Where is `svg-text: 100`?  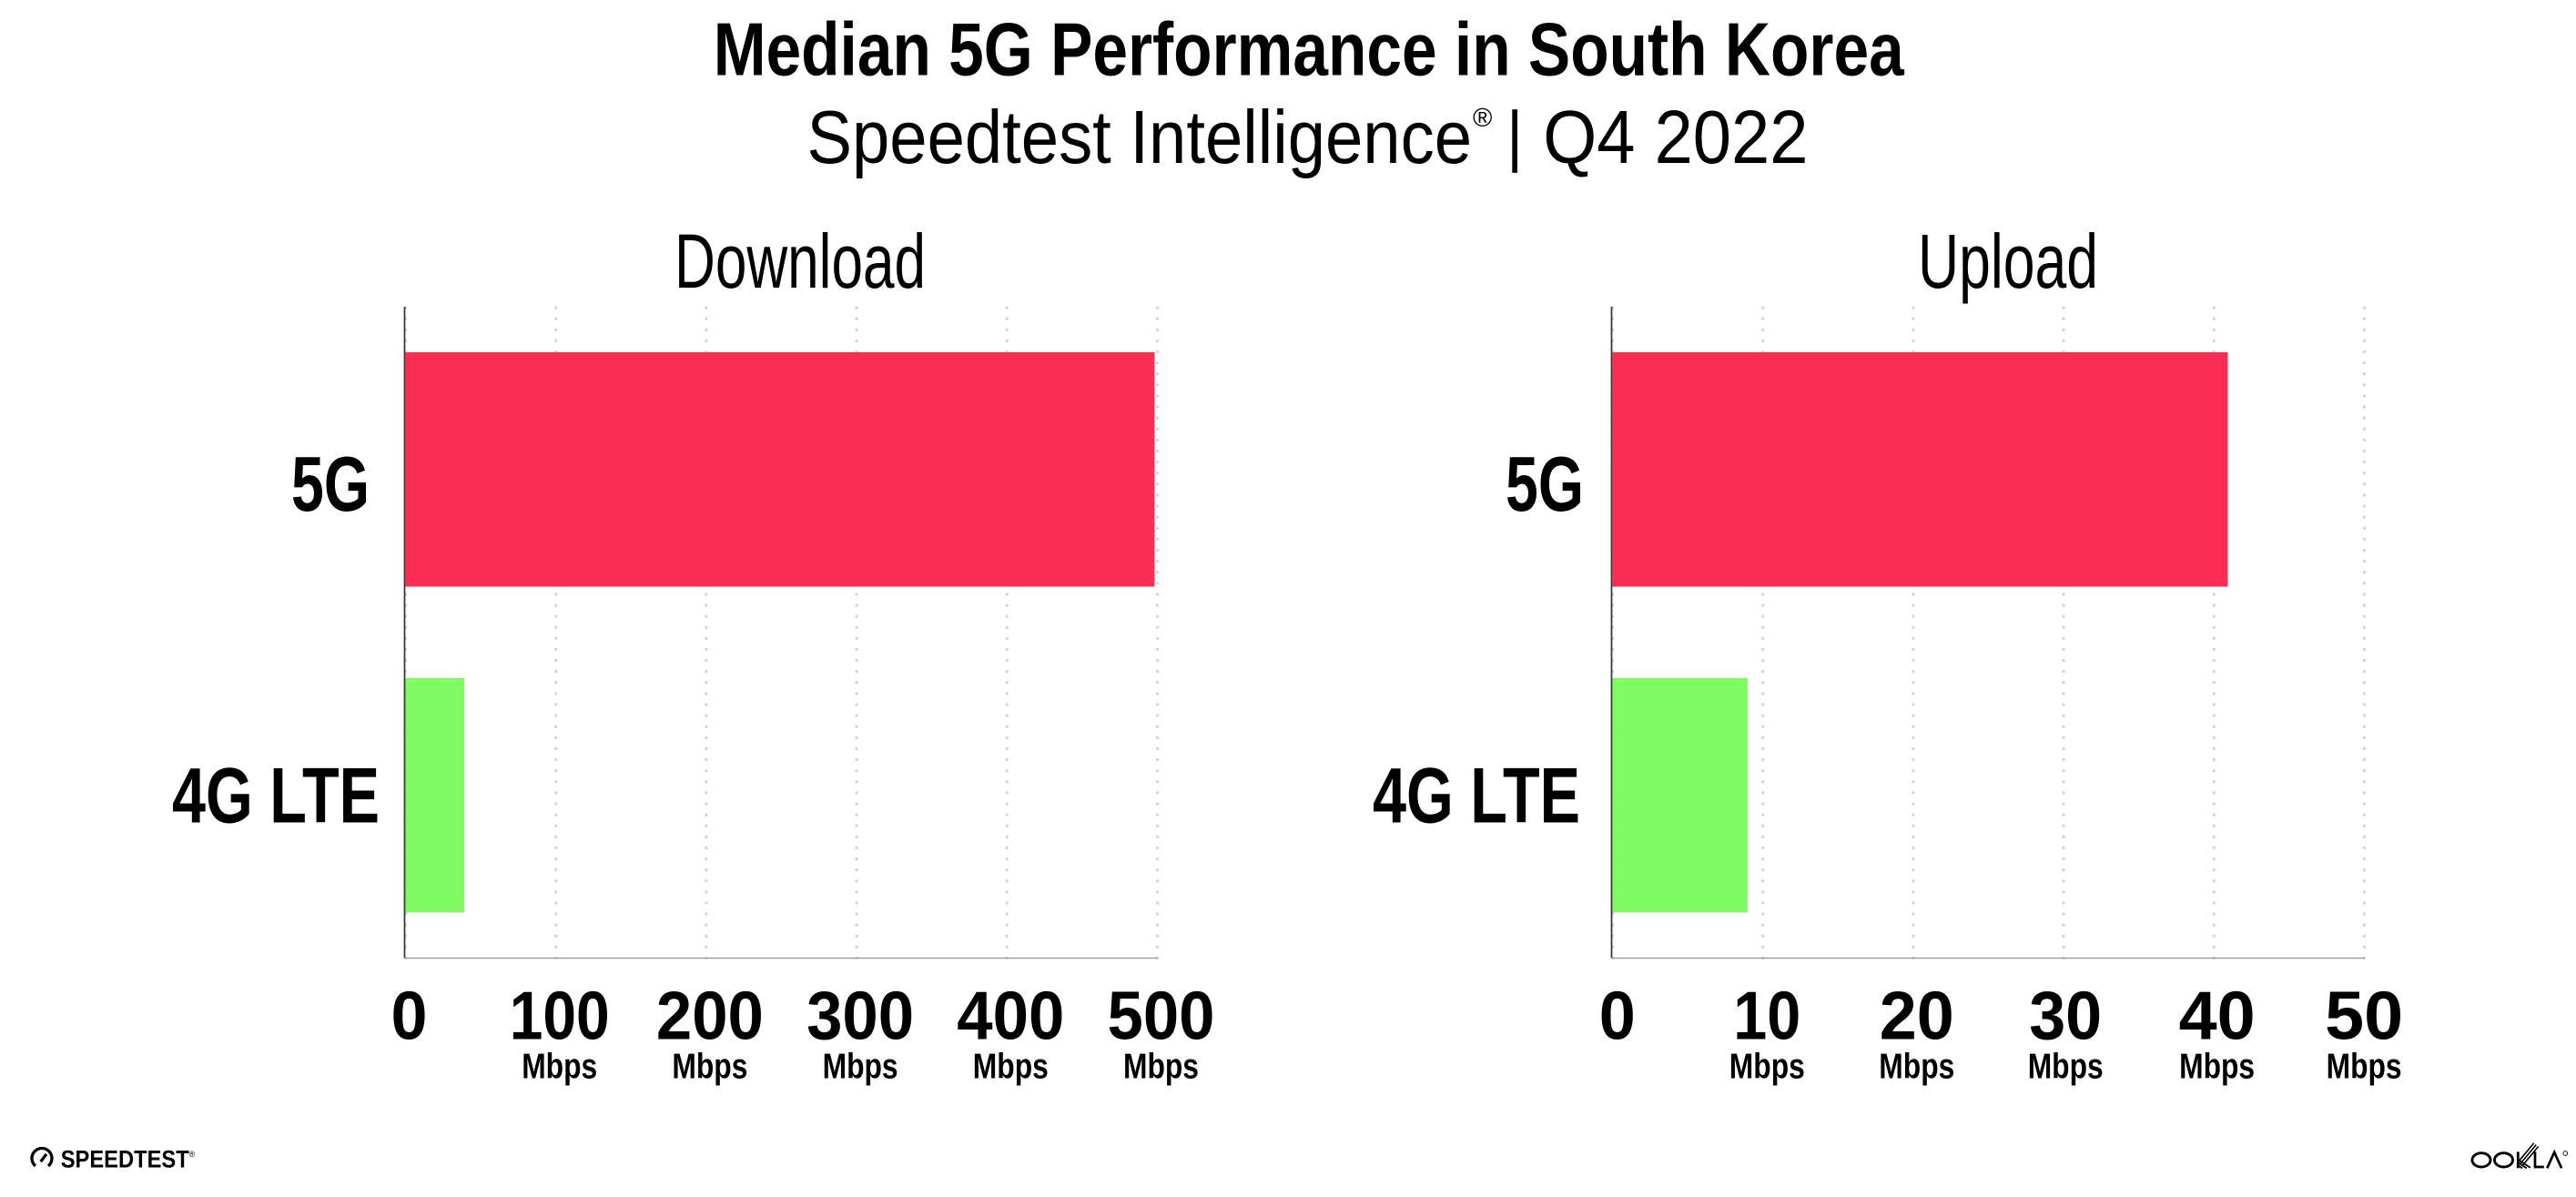 svg-text: 100 is located at coordinates (560, 1016).